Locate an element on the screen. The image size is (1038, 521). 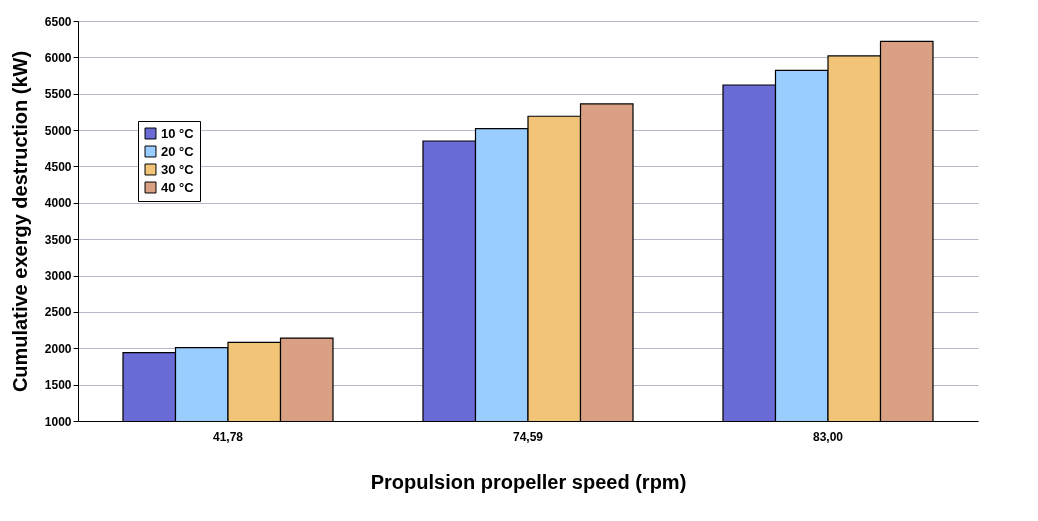
y-tick-label: 4500 is located at coordinates (58, 166).